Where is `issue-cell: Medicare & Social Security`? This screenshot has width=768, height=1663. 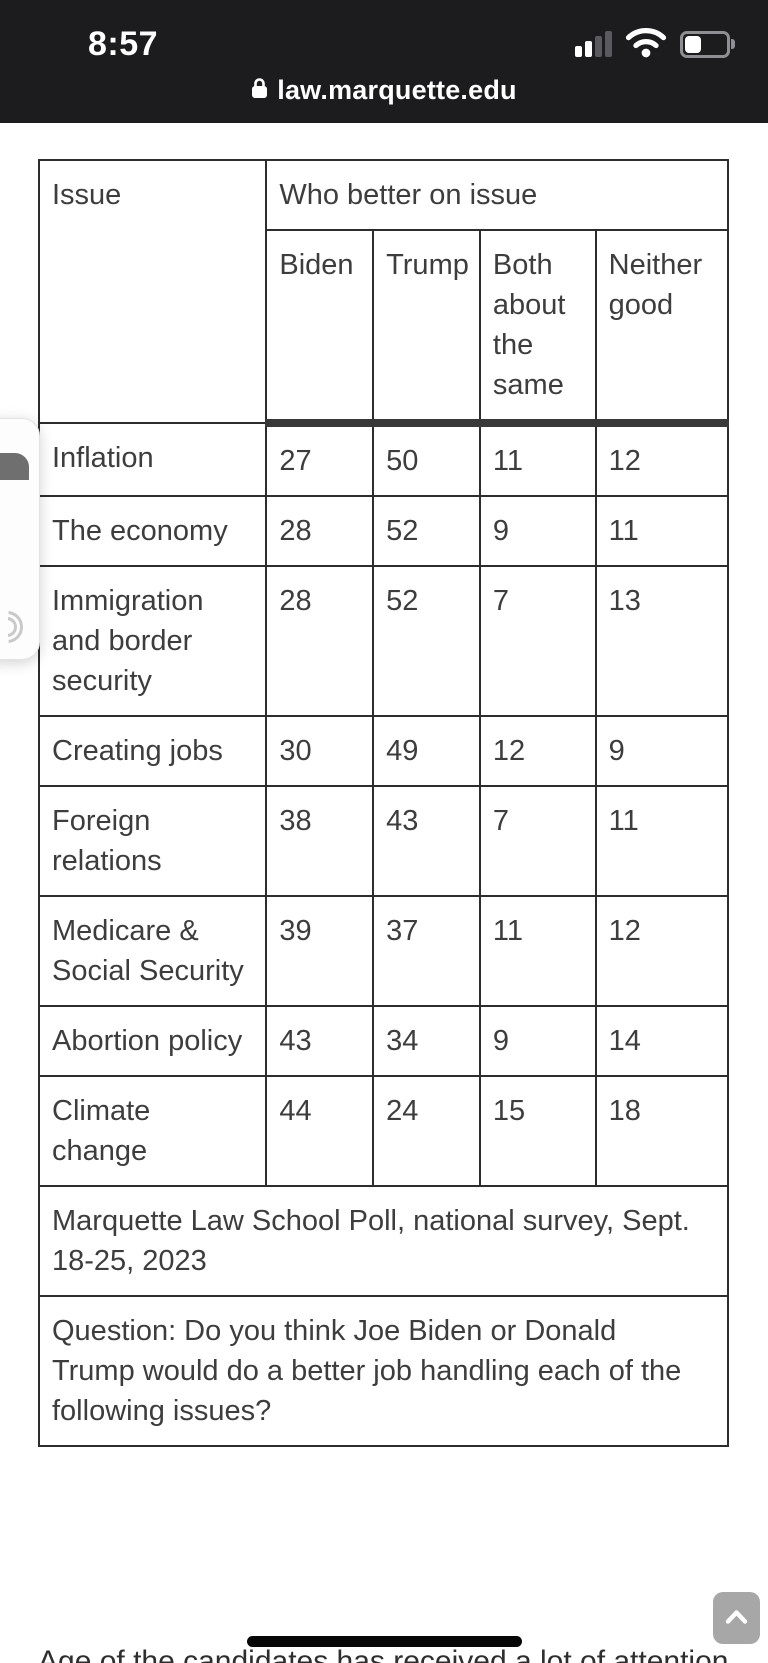
issue-cell: Medicare & Social Security is located at coordinates (152, 951).